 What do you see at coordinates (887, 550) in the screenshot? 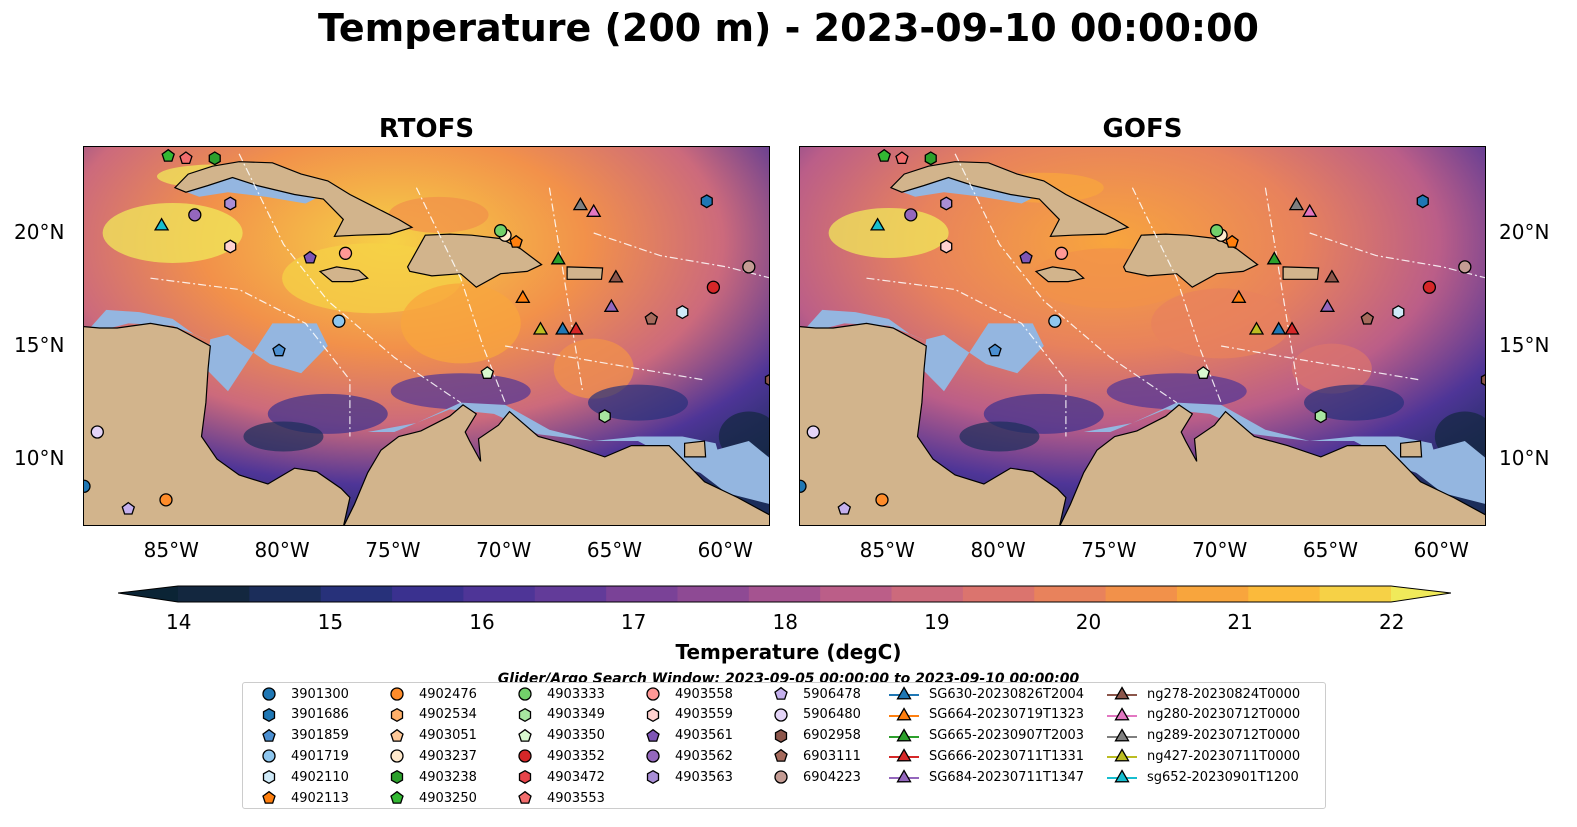
I see `x-tick-label: 85°W` at bounding box center [887, 550].